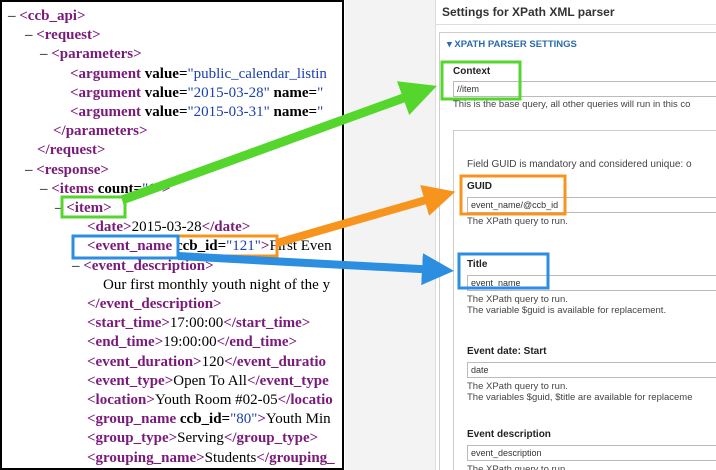 This screenshot has width=716, height=470. Describe the element at coordinates (132, 419) in the screenshot. I see `xml-token: <group_name` at that location.